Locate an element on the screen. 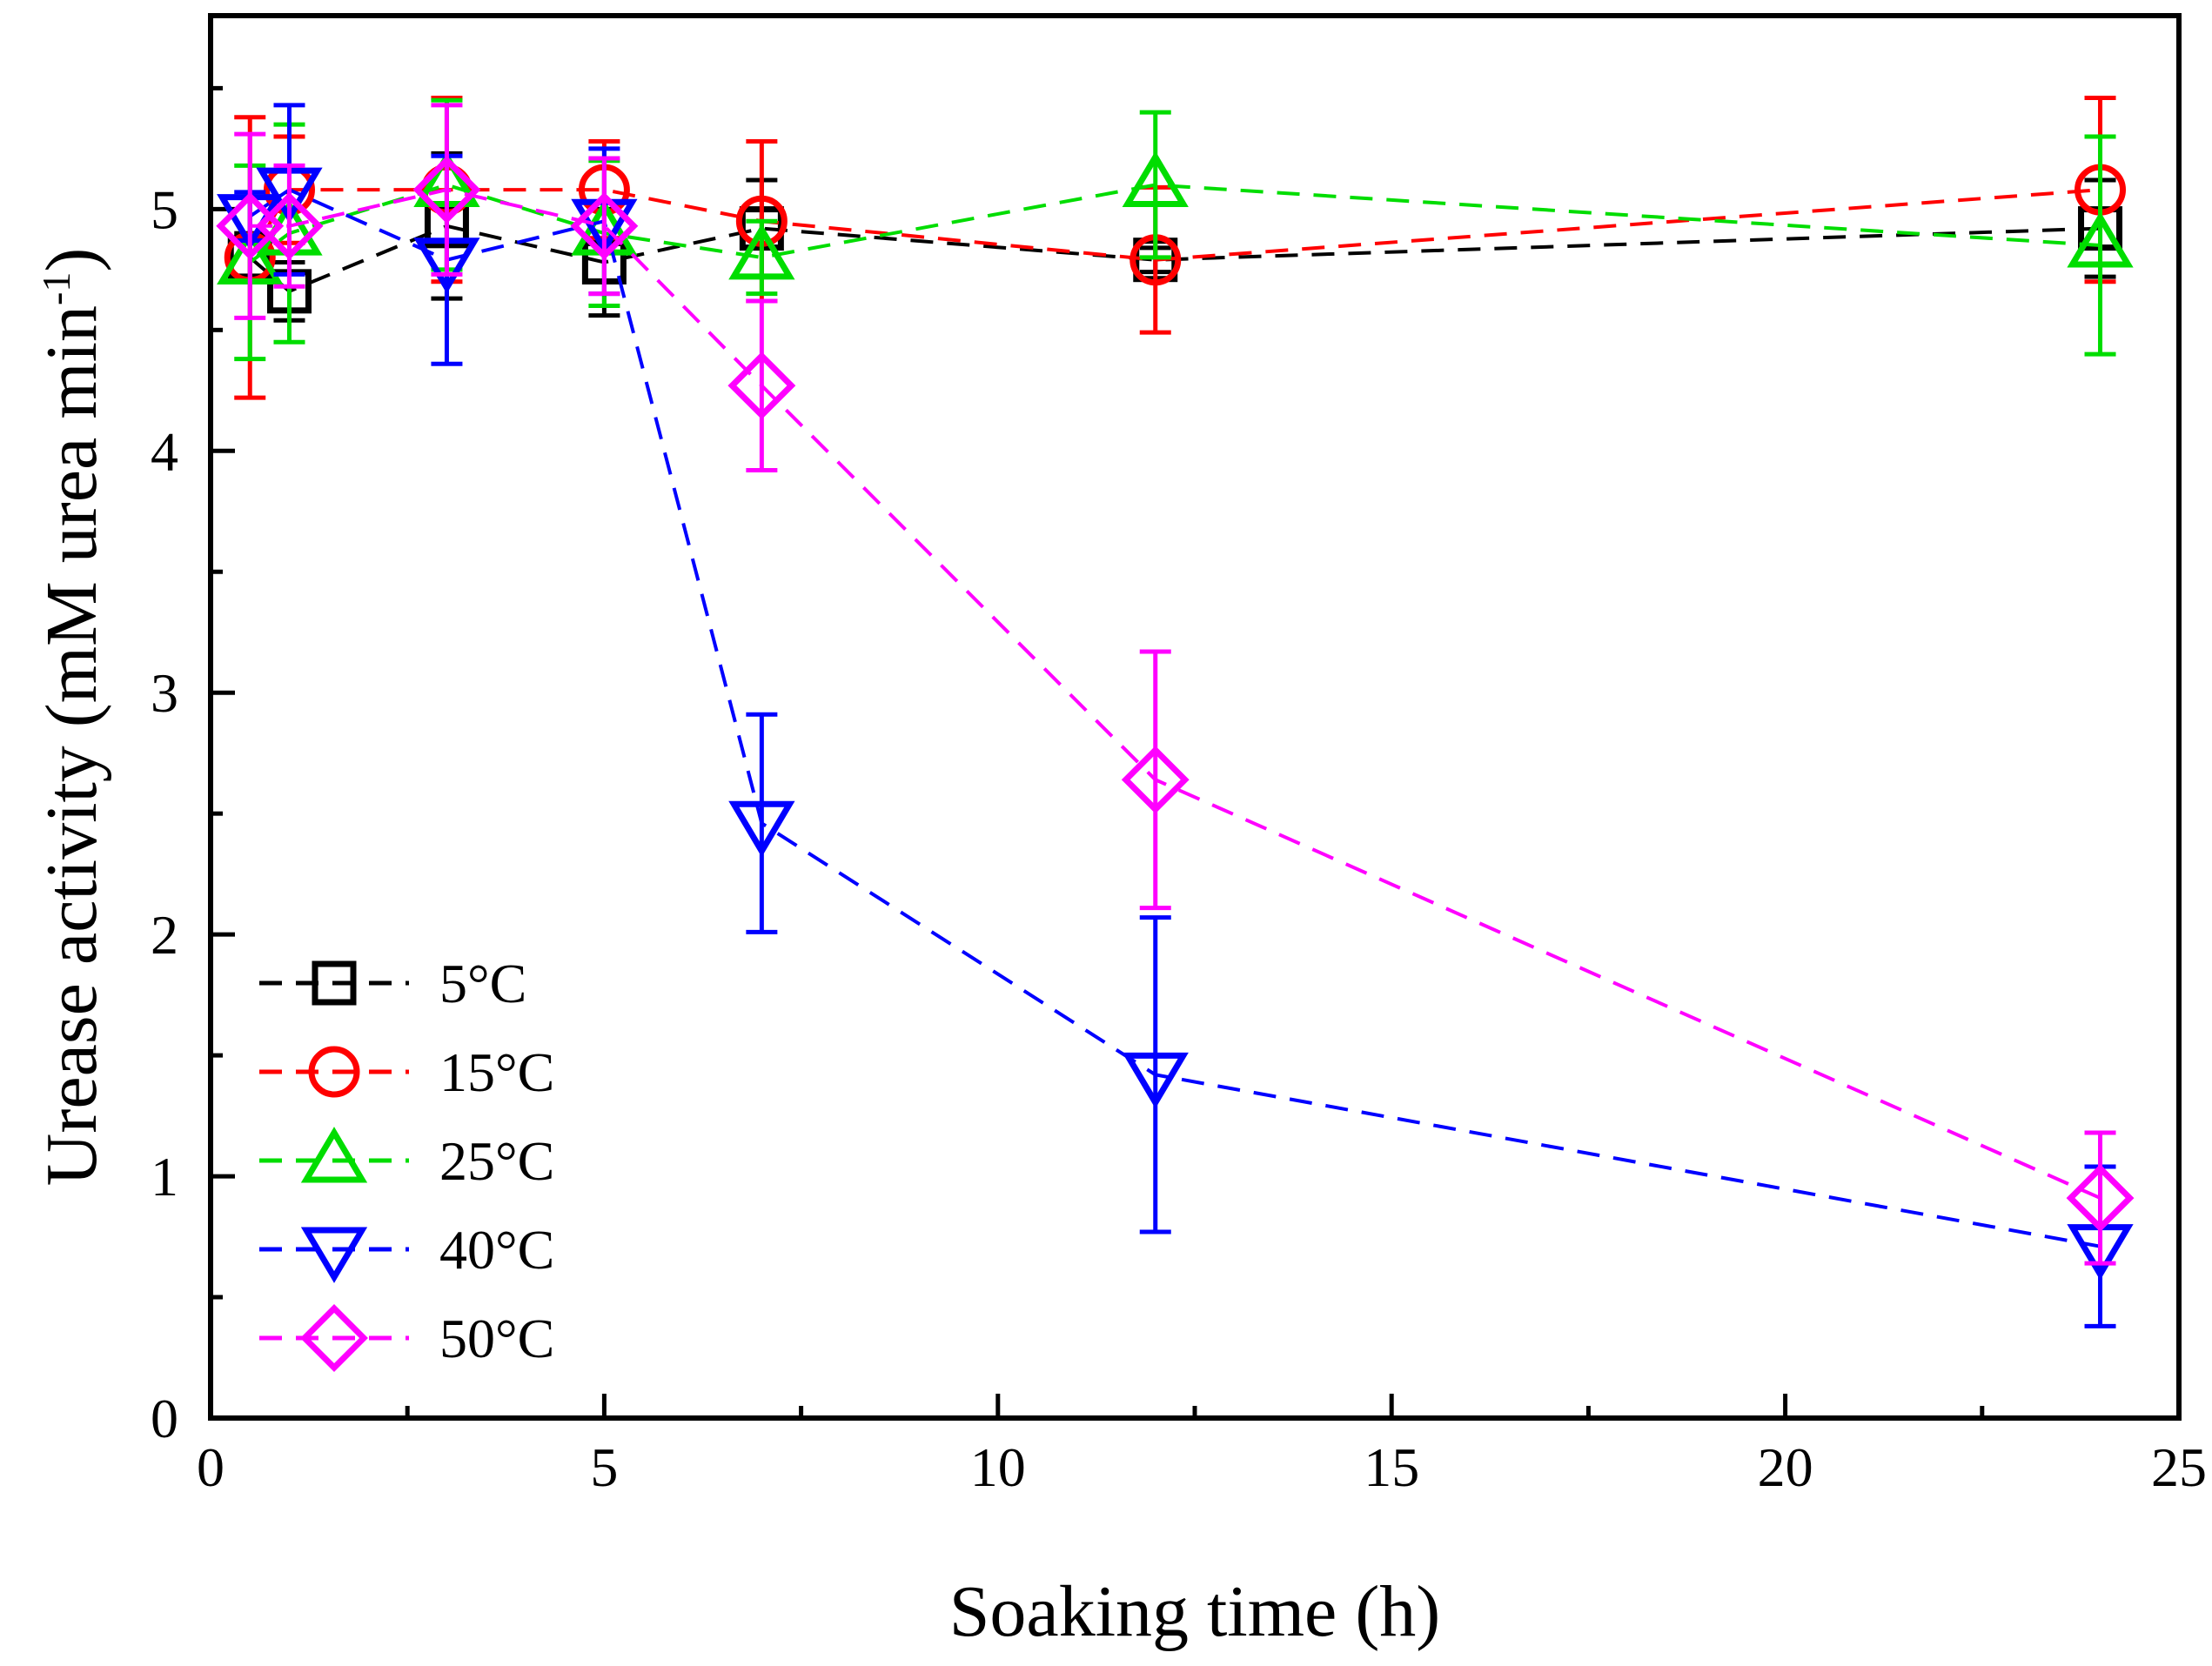  x-tick-label: 5 is located at coordinates (604, 1467).